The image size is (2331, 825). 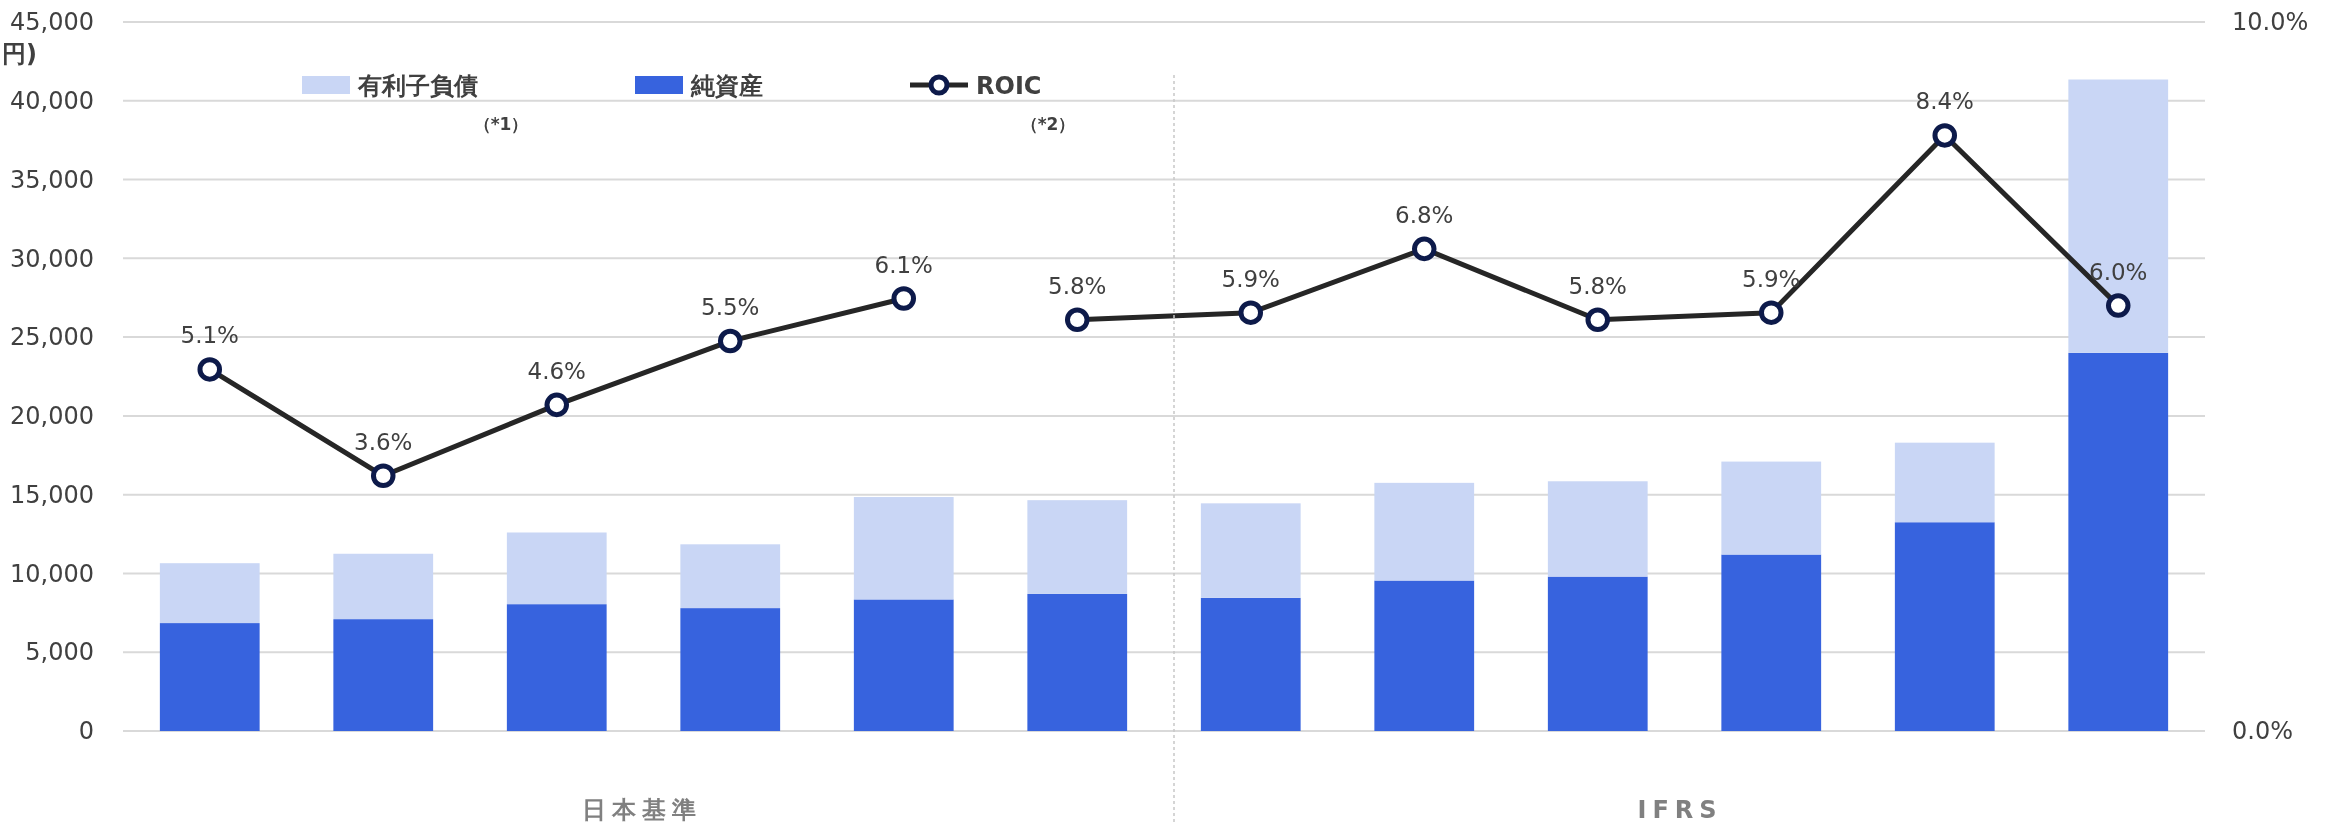 What do you see at coordinates (52, 416) in the screenshot?
I see `y-tick-label: 20,000` at bounding box center [52, 416].